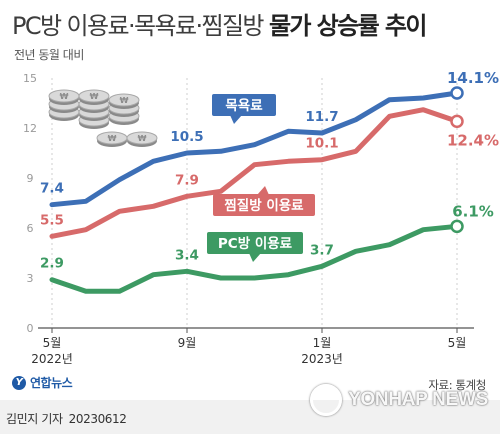  I want to click on footer-band, so click(250, 417).